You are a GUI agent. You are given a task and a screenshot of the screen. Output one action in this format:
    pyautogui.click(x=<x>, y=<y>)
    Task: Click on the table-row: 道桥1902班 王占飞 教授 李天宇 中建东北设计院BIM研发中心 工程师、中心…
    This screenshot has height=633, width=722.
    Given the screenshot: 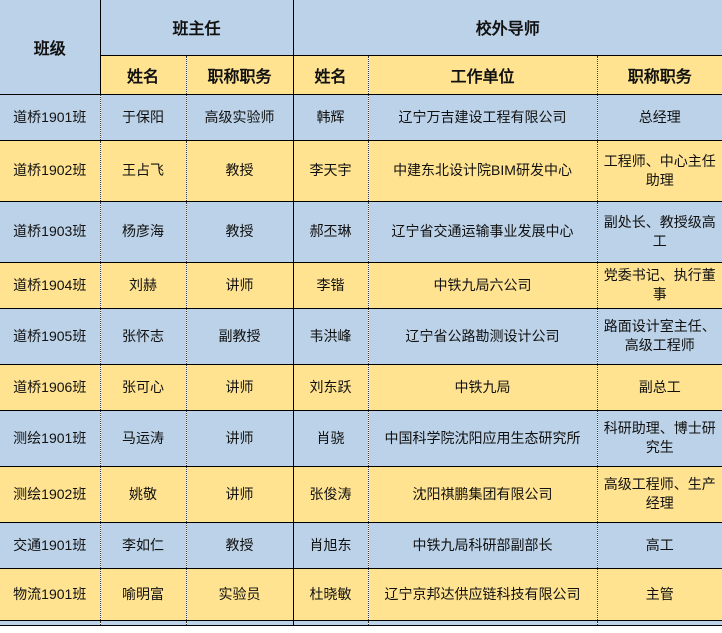 What is the action you would take?
    pyautogui.click(x=361, y=171)
    